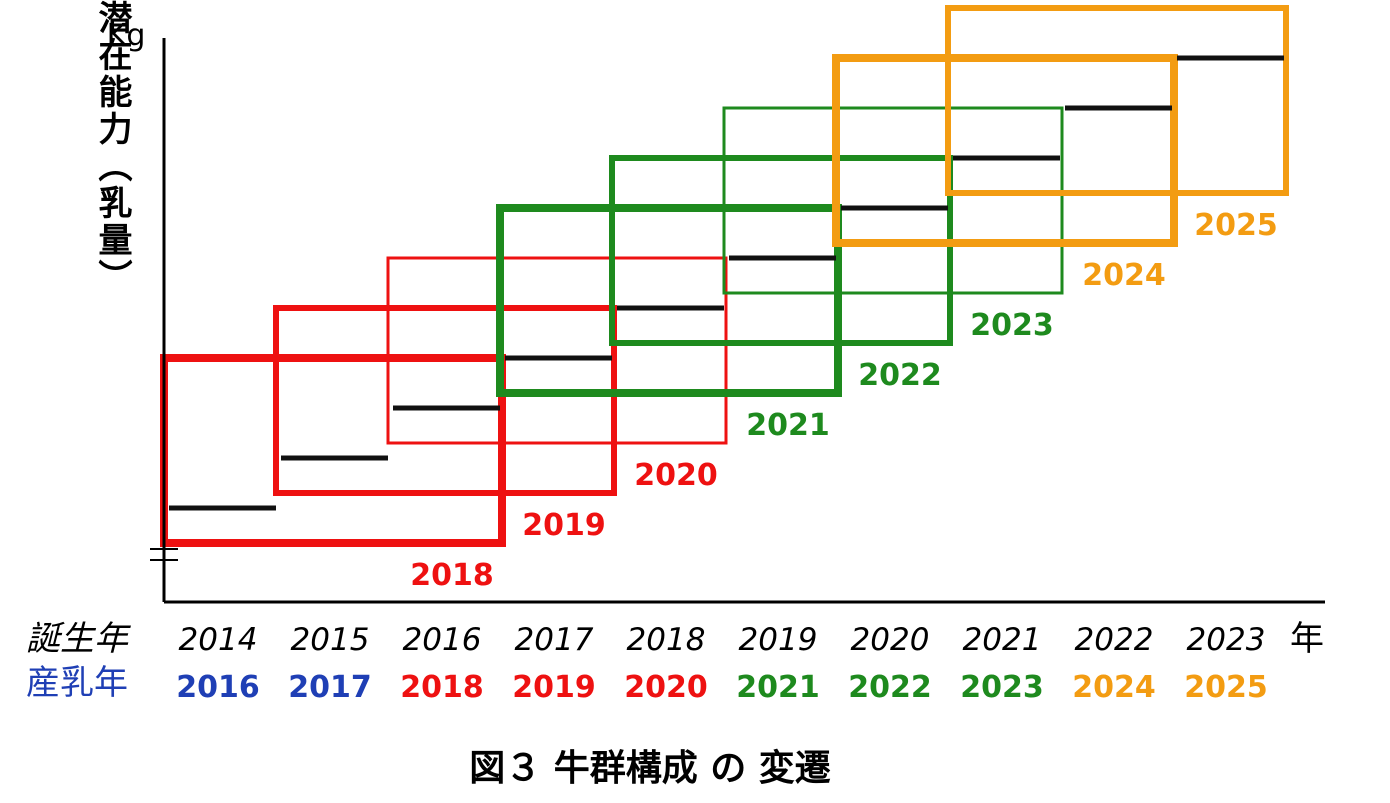 The width and height of the screenshot is (1390, 803). Describe the element at coordinates (1114, 640) in the screenshot. I see `birth-year-tick-2022: 2022` at that location.